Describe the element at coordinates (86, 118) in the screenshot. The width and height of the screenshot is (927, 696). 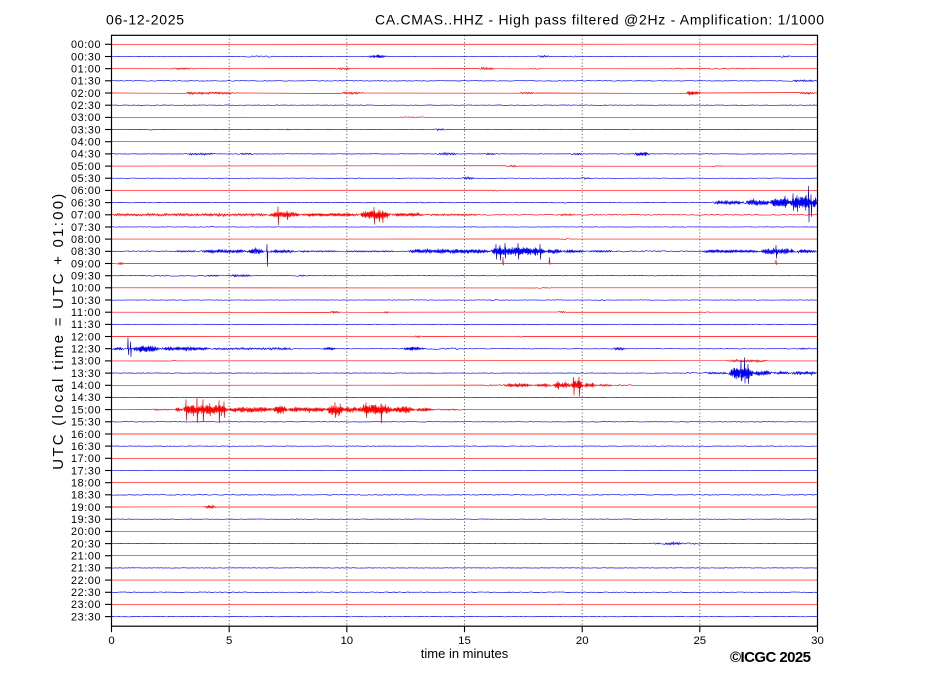
I see `svg-text: 03:00` at that location.